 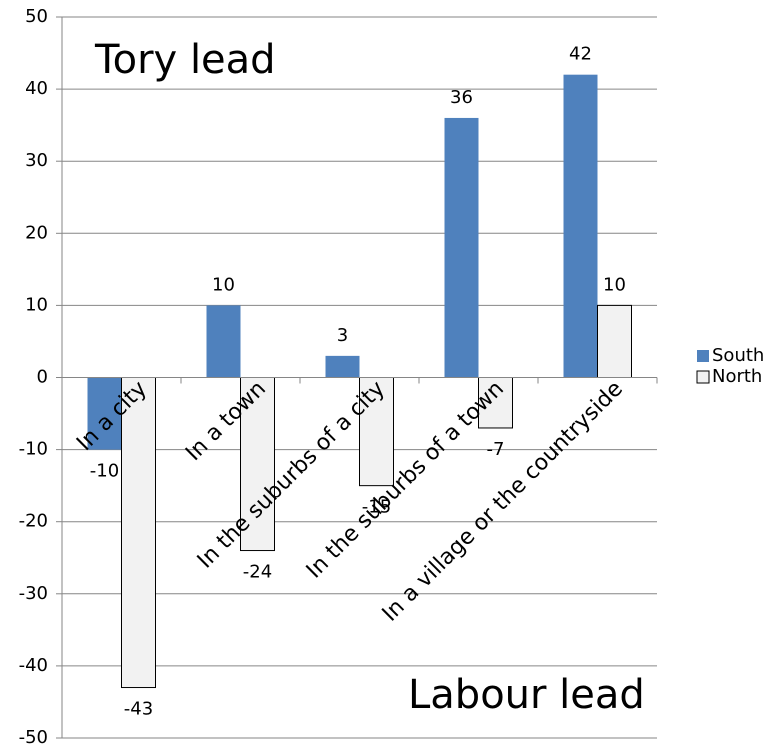 What do you see at coordinates (36, 160) in the screenshot?
I see `y-tick-label: 30` at bounding box center [36, 160].